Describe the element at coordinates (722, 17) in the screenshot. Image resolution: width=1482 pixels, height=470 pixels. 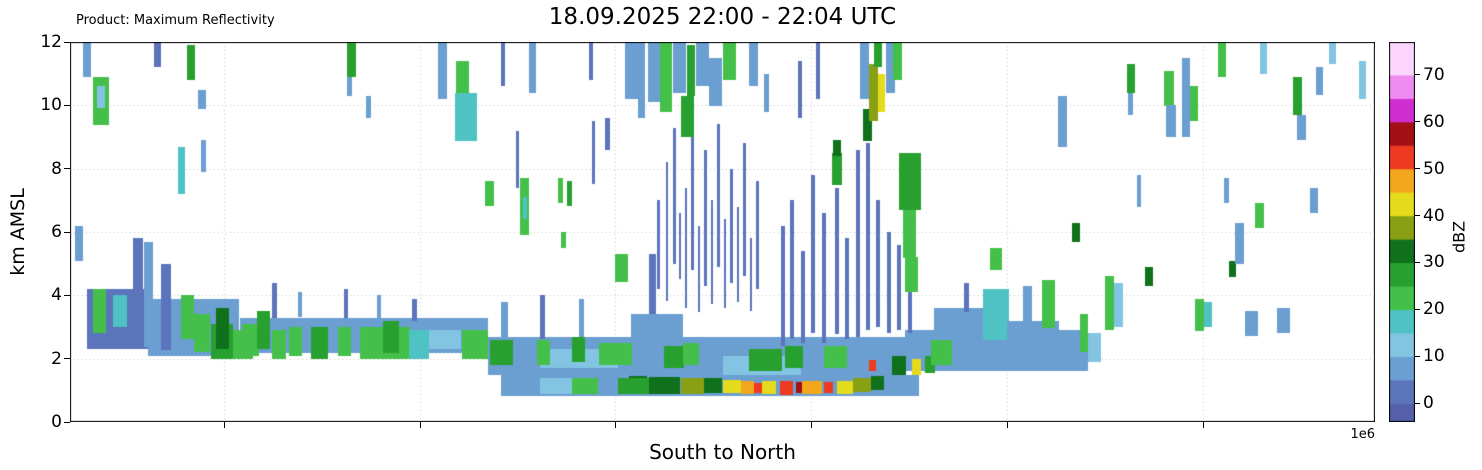
I see `chart-title: 18.09.2025 22:00 - 22:04 UTC` at that location.